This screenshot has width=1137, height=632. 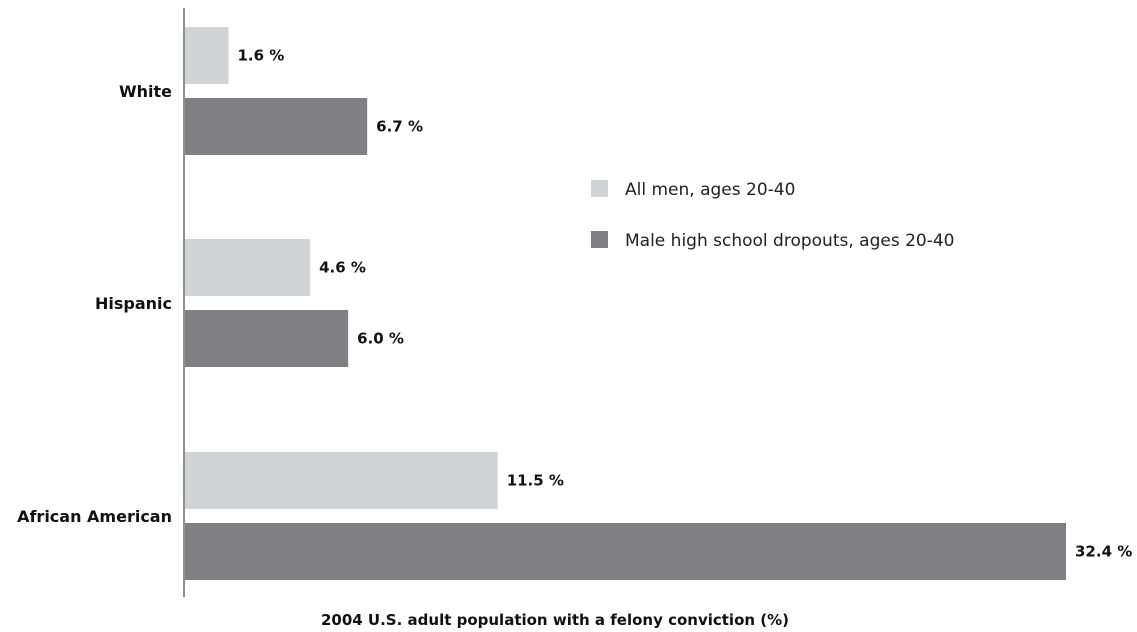 What do you see at coordinates (94, 516) in the screenshot?
I see `category-label-african-american: African American` at bounding box center [94, 516].